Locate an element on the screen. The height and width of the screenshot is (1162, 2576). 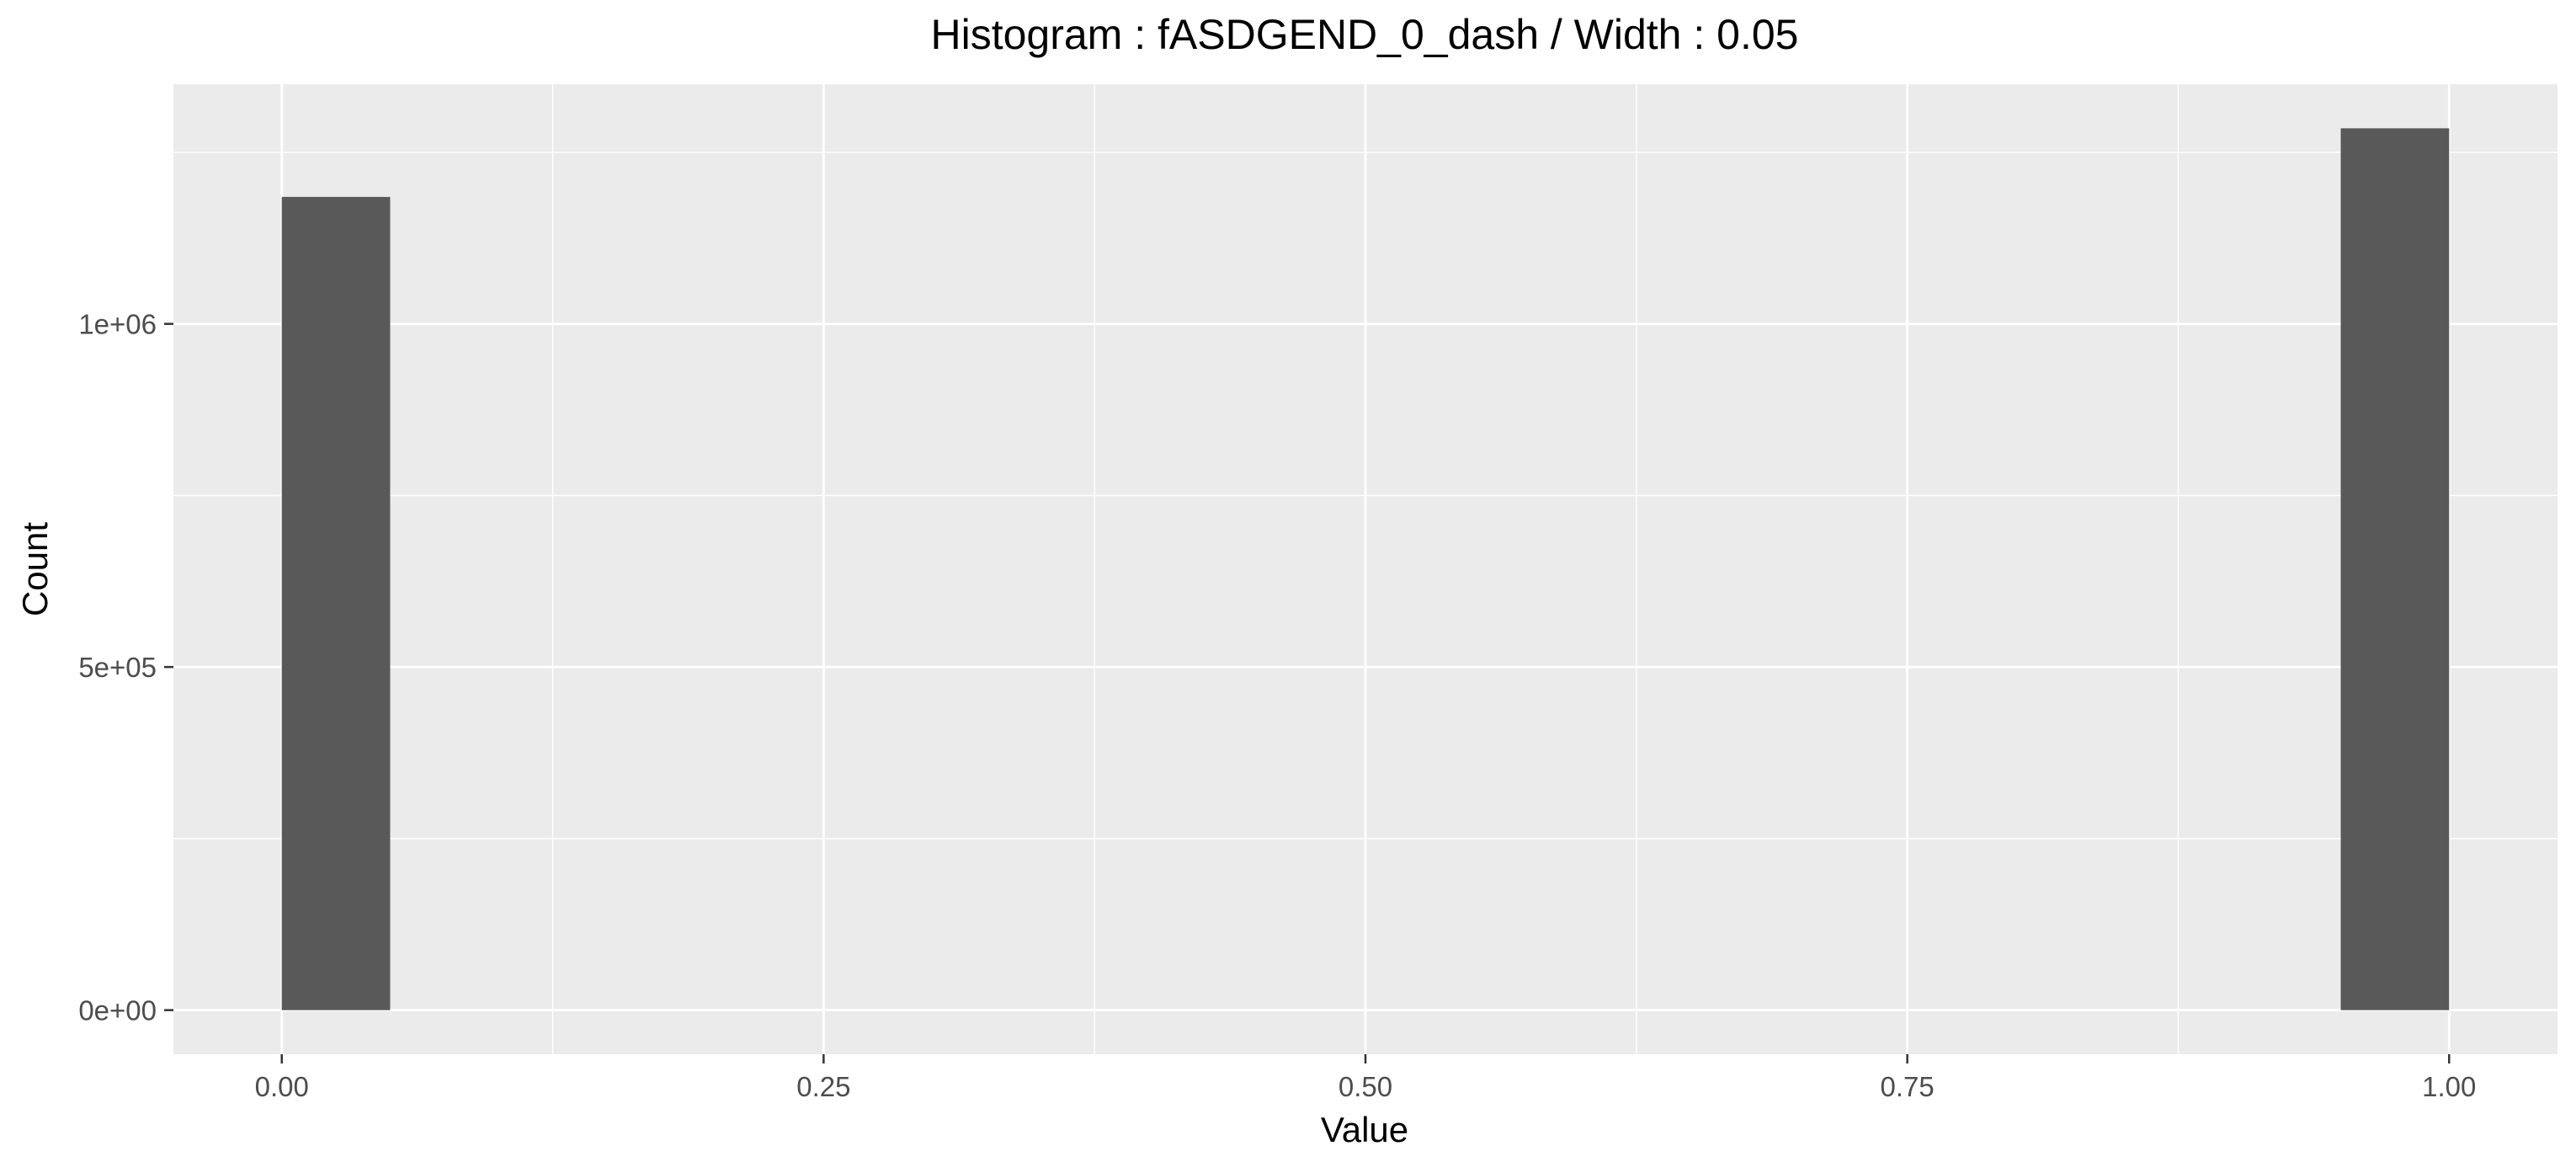
y-tick-label: 5e+05 is located at coordinates (117, 667).